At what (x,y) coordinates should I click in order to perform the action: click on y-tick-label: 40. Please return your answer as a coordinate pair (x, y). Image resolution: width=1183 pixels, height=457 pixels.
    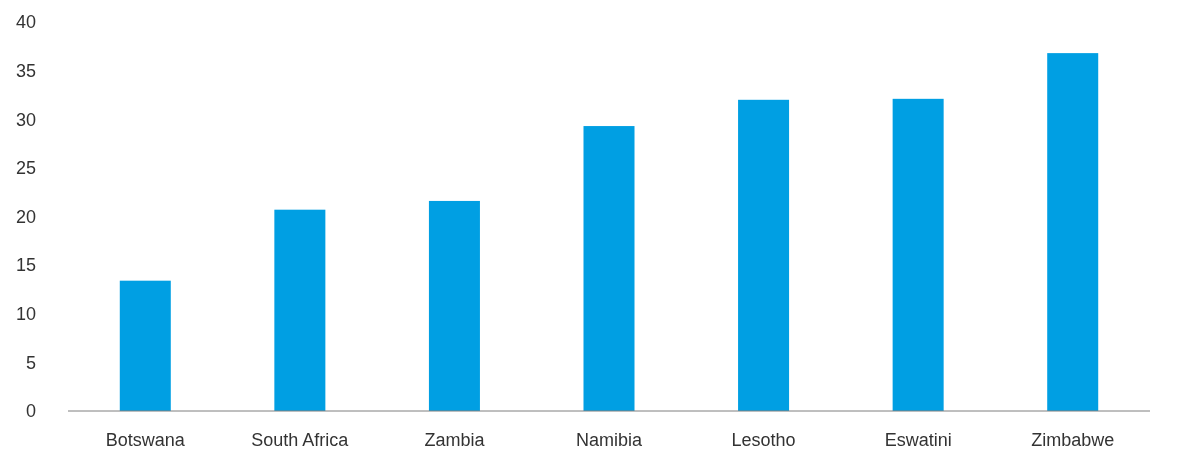
    Looking at the image, I should click on (25, 22).